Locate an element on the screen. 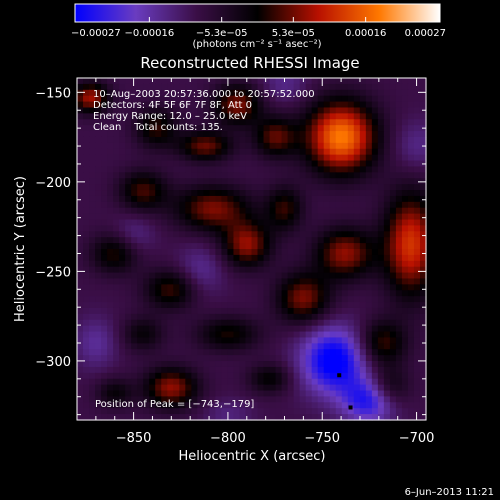 The height and width of the screenshot is (500, 500). colorbar-tick-label: 5.3e−05 is located at coordinates (293, 33).